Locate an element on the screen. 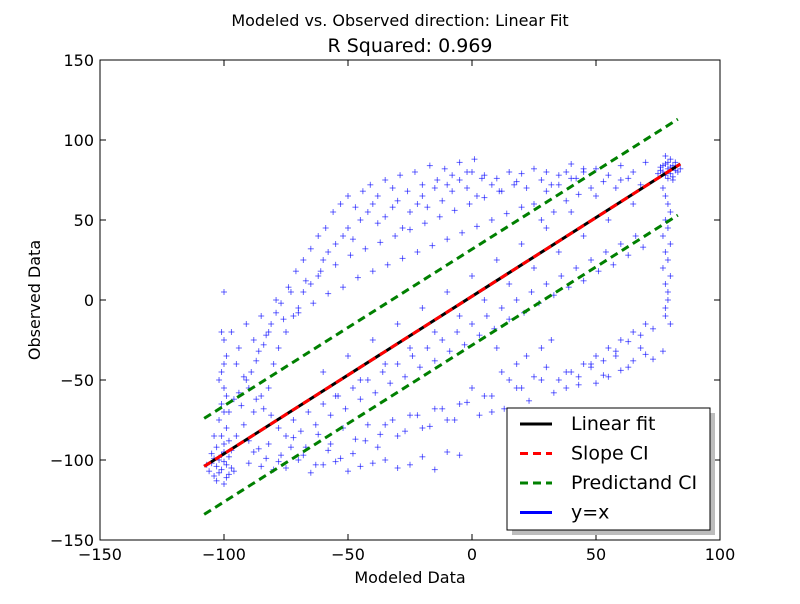 The height and width of the screenshot is (604, 800). y-tick-label: −100 is located at coordinates (72, 460).